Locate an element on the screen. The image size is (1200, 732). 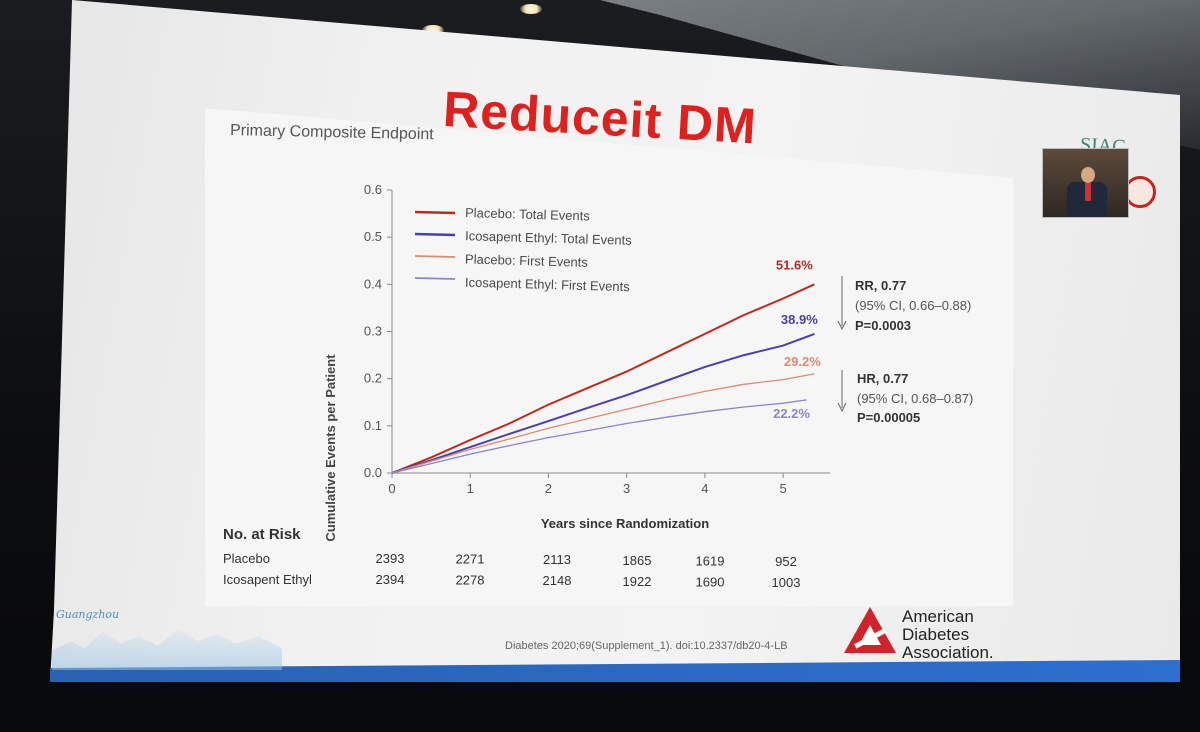
ada-wordmark: American Diabetes Association. is located at coordinates (948, 635).